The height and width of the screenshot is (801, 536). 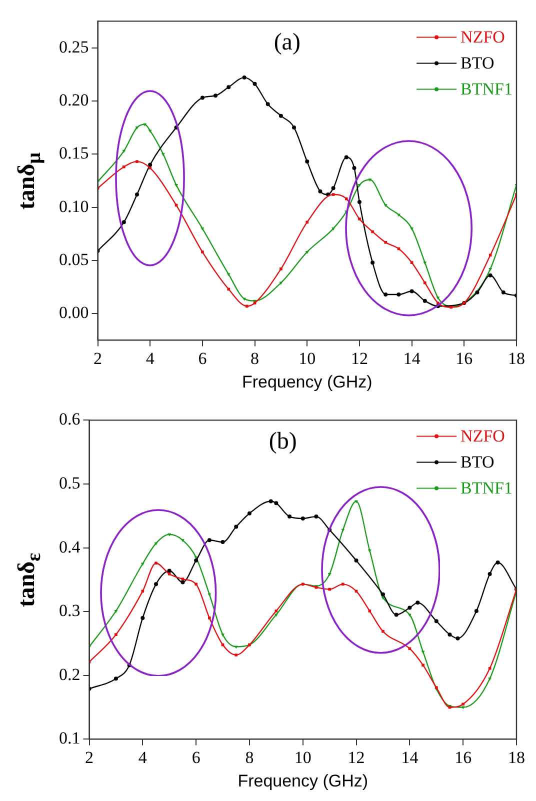 I want to click on chart-title: (b), so click(x=282, y=441).